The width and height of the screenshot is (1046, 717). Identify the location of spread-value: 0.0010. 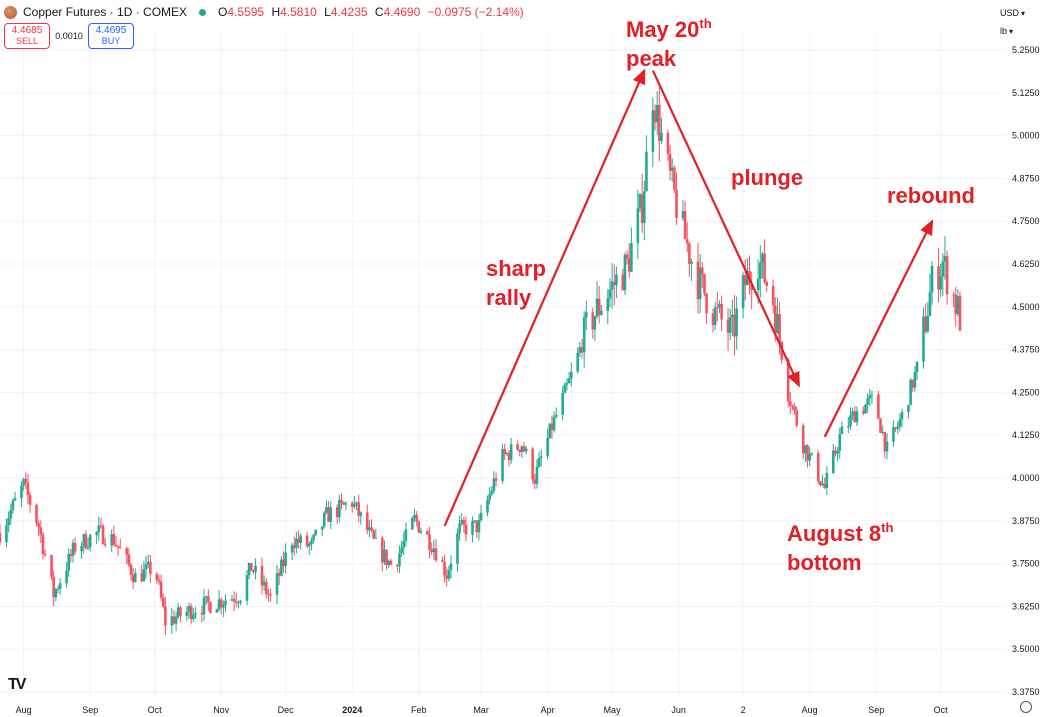
(69, 36).